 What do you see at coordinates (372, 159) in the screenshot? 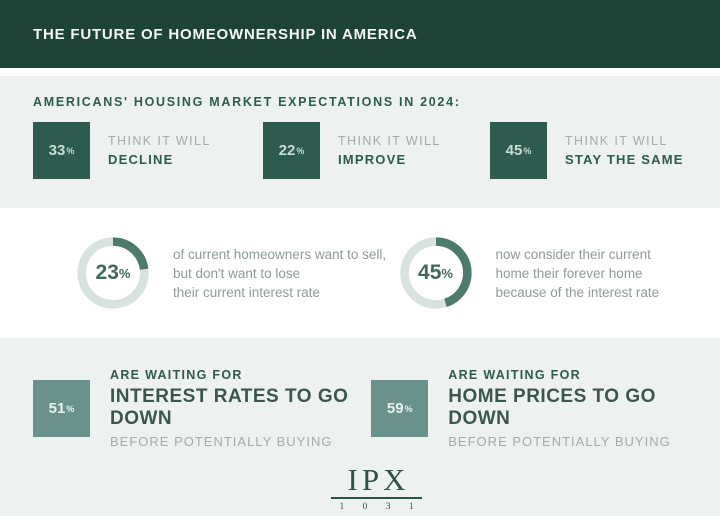
I see `stat-label-main: IMPROVE` at bounding box center [372, 159].